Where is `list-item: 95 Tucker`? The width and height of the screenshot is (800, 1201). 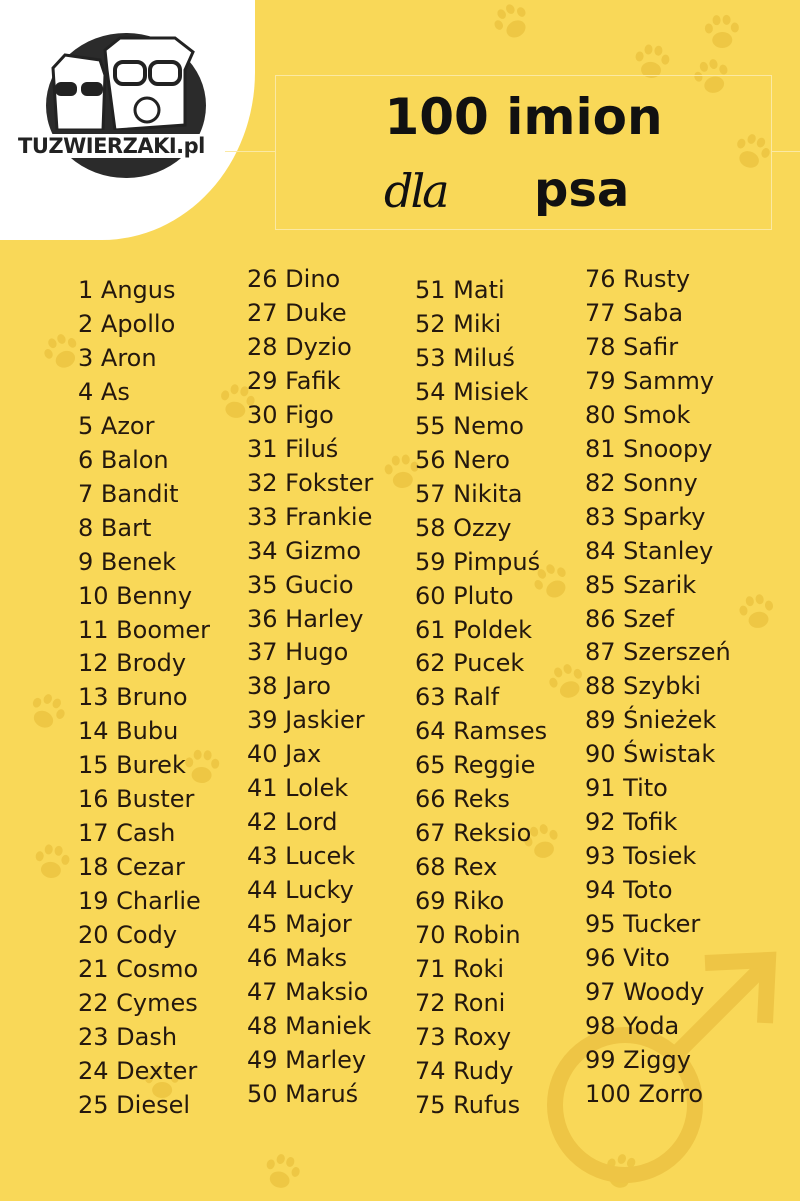 list-item: 95 Tucker is located at coordinates (643, 924).